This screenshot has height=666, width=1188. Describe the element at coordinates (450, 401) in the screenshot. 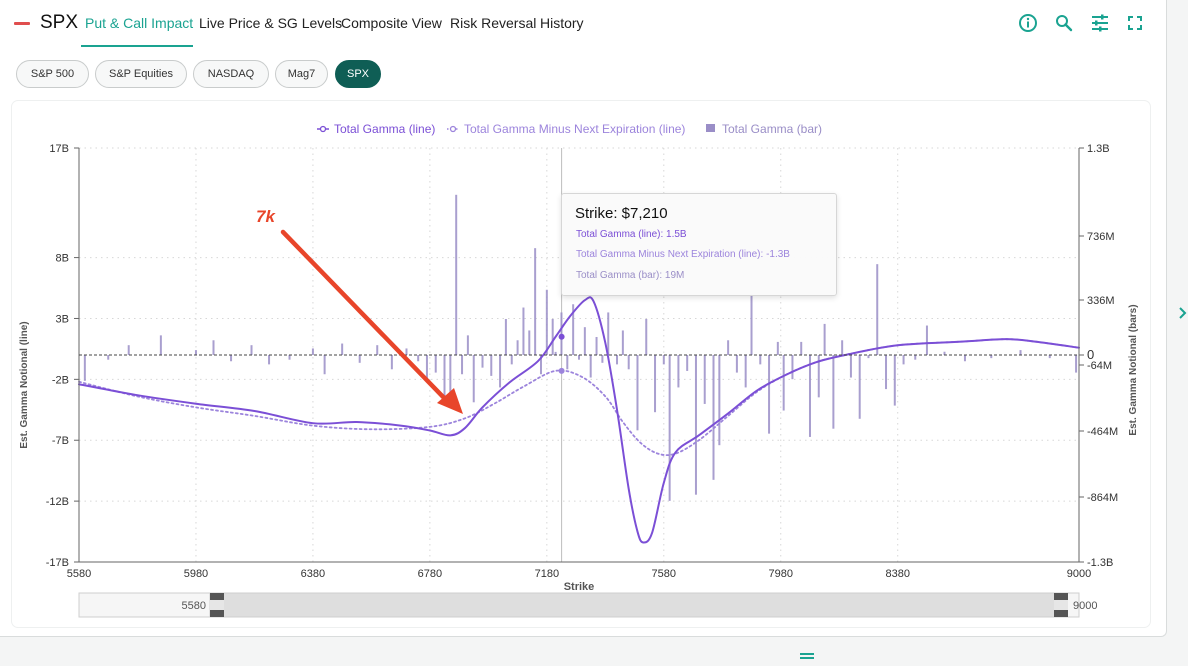

I see `annotation-arrow-head` at that location.